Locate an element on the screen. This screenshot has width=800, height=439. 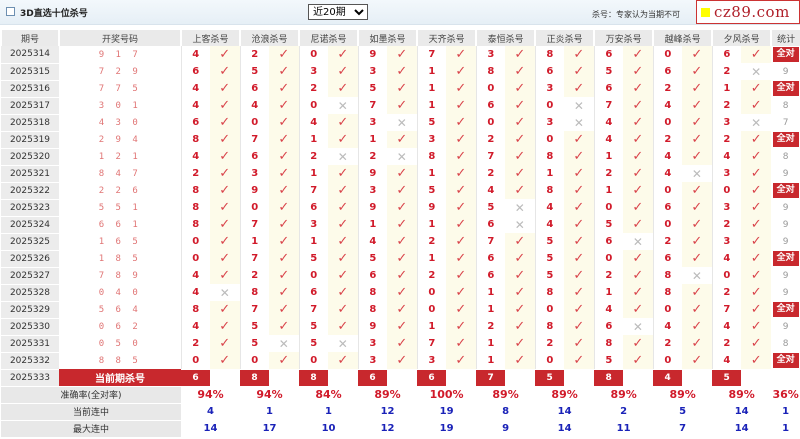
stats-label: 准确率(全对率) is located at coordinates (91, 395).